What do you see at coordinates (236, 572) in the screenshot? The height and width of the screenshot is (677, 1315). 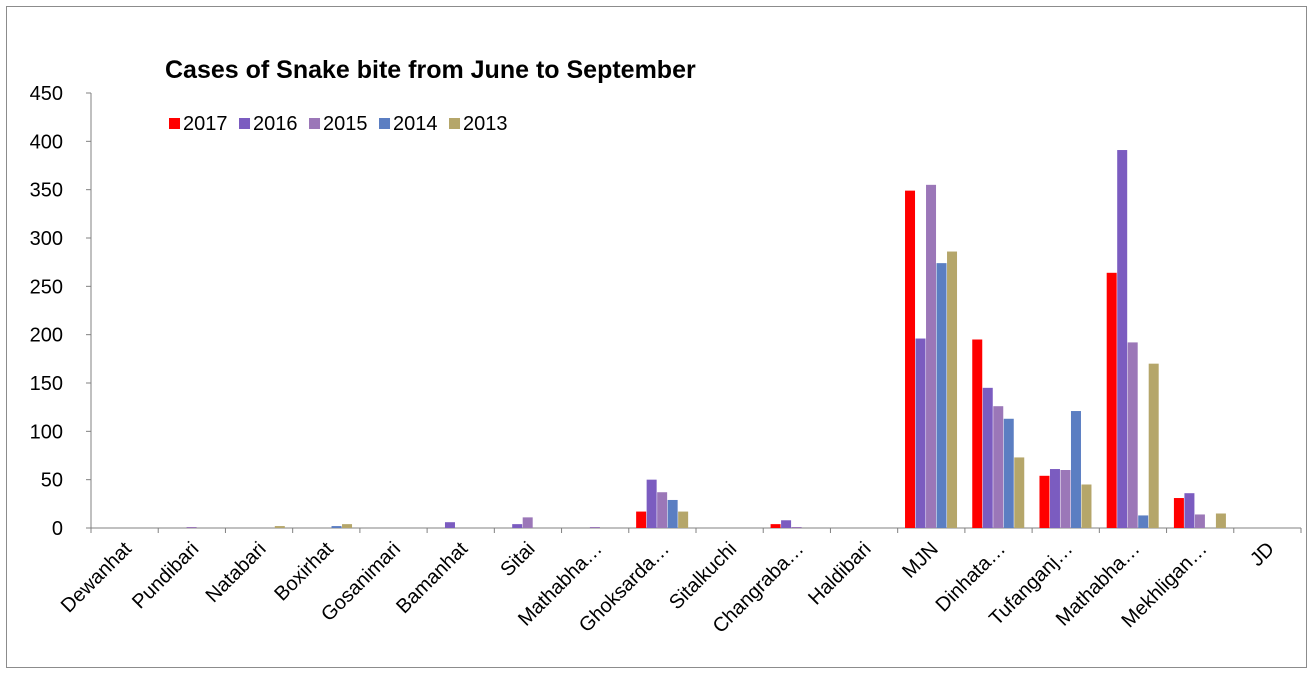 I see `x-tick-label: Natabari` at bounding box center [236, 572].